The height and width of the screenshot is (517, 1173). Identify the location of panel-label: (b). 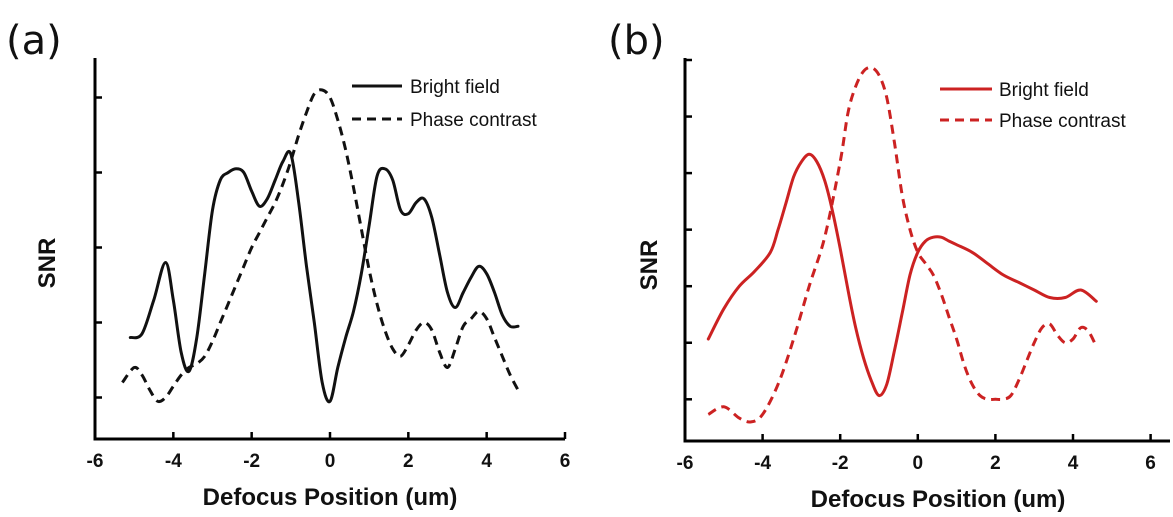
(636, 41).